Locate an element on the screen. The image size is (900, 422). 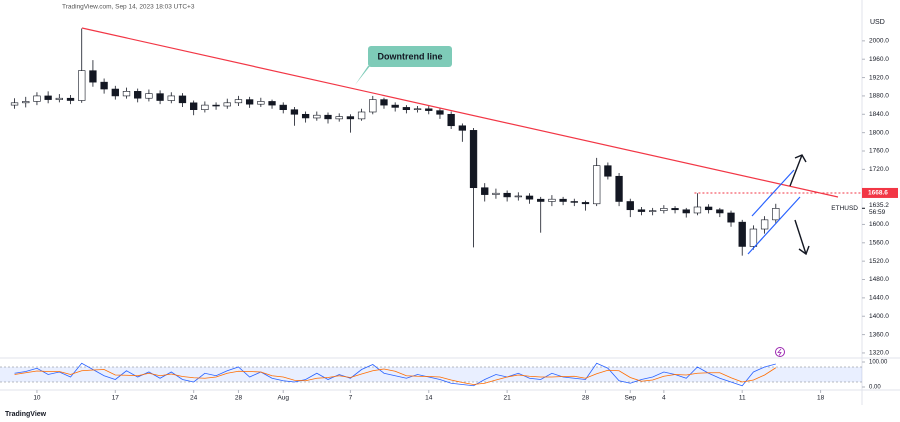
price-line-label: 1668.6 is located at coordinates (878, 193).